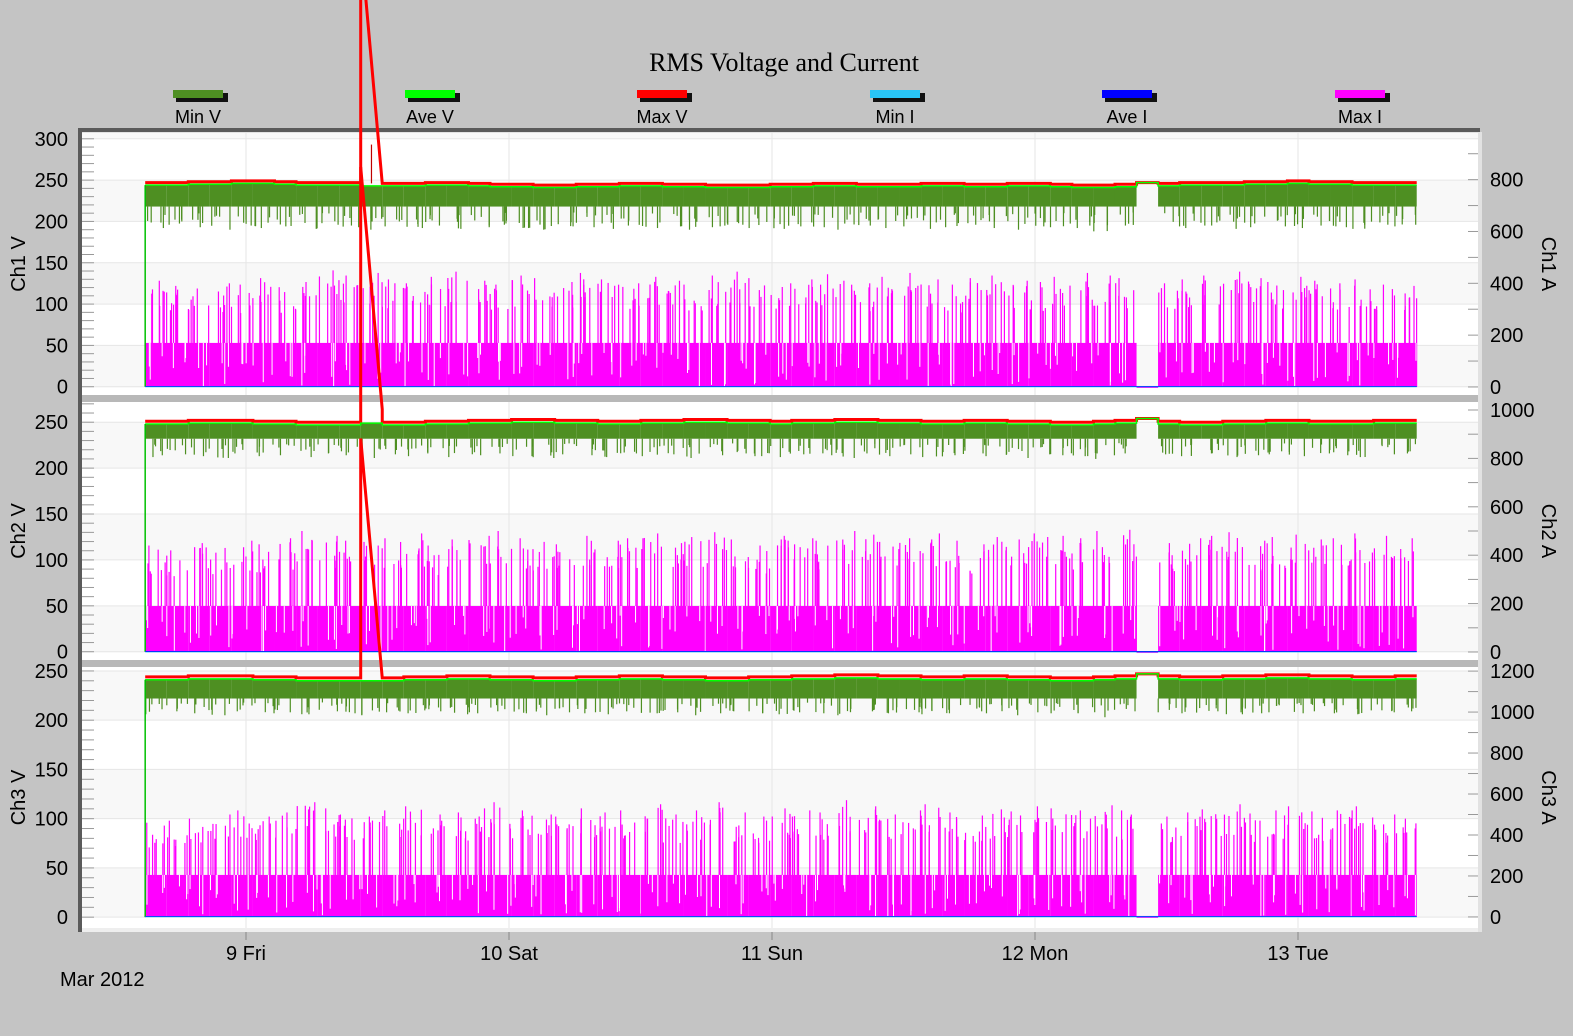 The image size is (1573, 1036). I want to click on left-tick-label: 150, so click(51, 770).